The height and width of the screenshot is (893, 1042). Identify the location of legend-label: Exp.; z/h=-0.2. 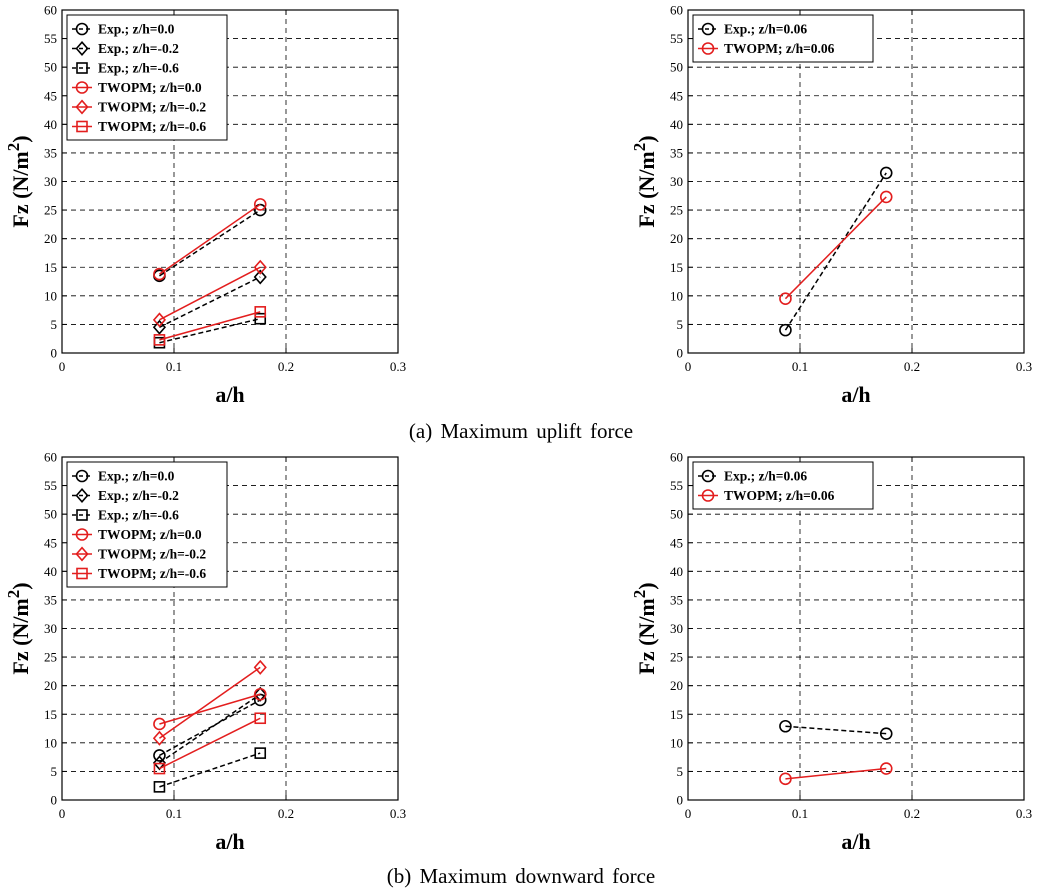
(138, 48).